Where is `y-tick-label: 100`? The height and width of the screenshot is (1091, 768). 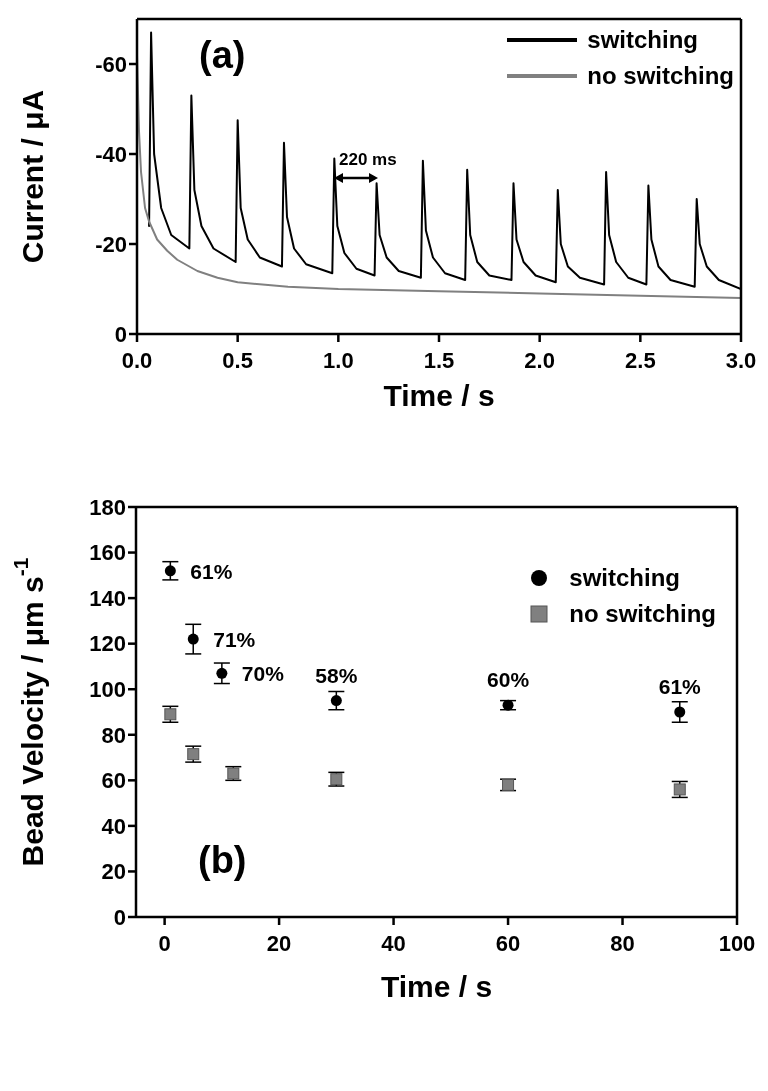
y-tick-label: 100 is located at coordinates (107, 690).